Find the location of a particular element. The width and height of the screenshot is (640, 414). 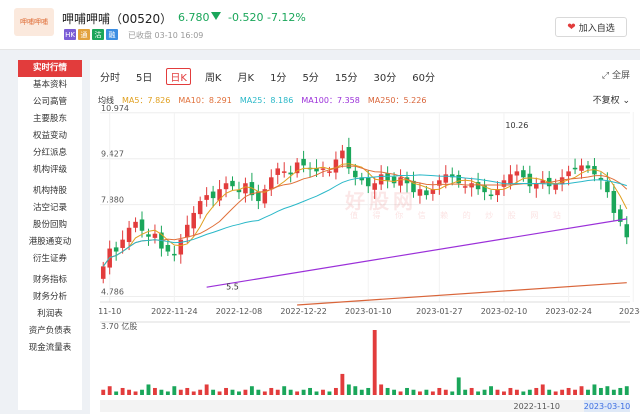

ma250-line is located at coordinates (462, 294).